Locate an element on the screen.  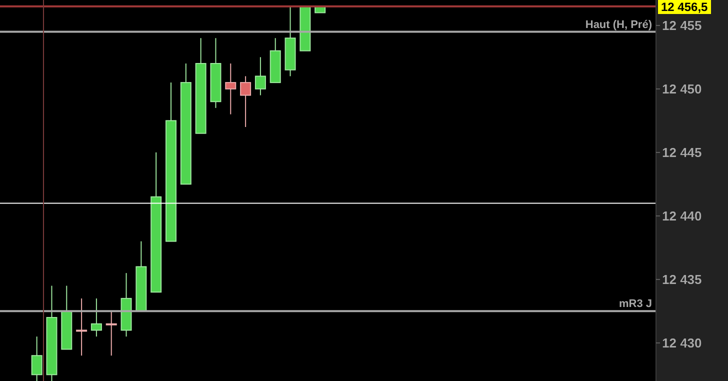
ref-line-label: mR3 J is located at coordinates (635, 304).